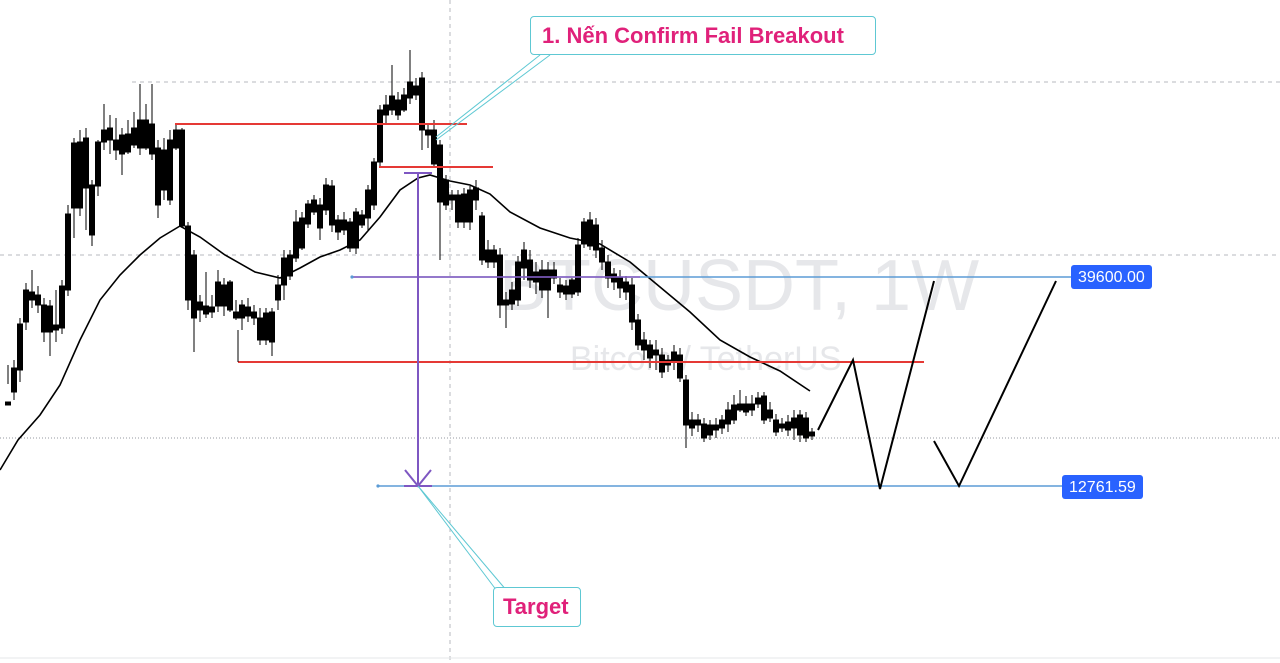 This screenshot has width=1280, height=663. What do you see at coordinates (418, 330) in the screenshot?
I see `target-projection-arrow` at bounding box center [418, 330].